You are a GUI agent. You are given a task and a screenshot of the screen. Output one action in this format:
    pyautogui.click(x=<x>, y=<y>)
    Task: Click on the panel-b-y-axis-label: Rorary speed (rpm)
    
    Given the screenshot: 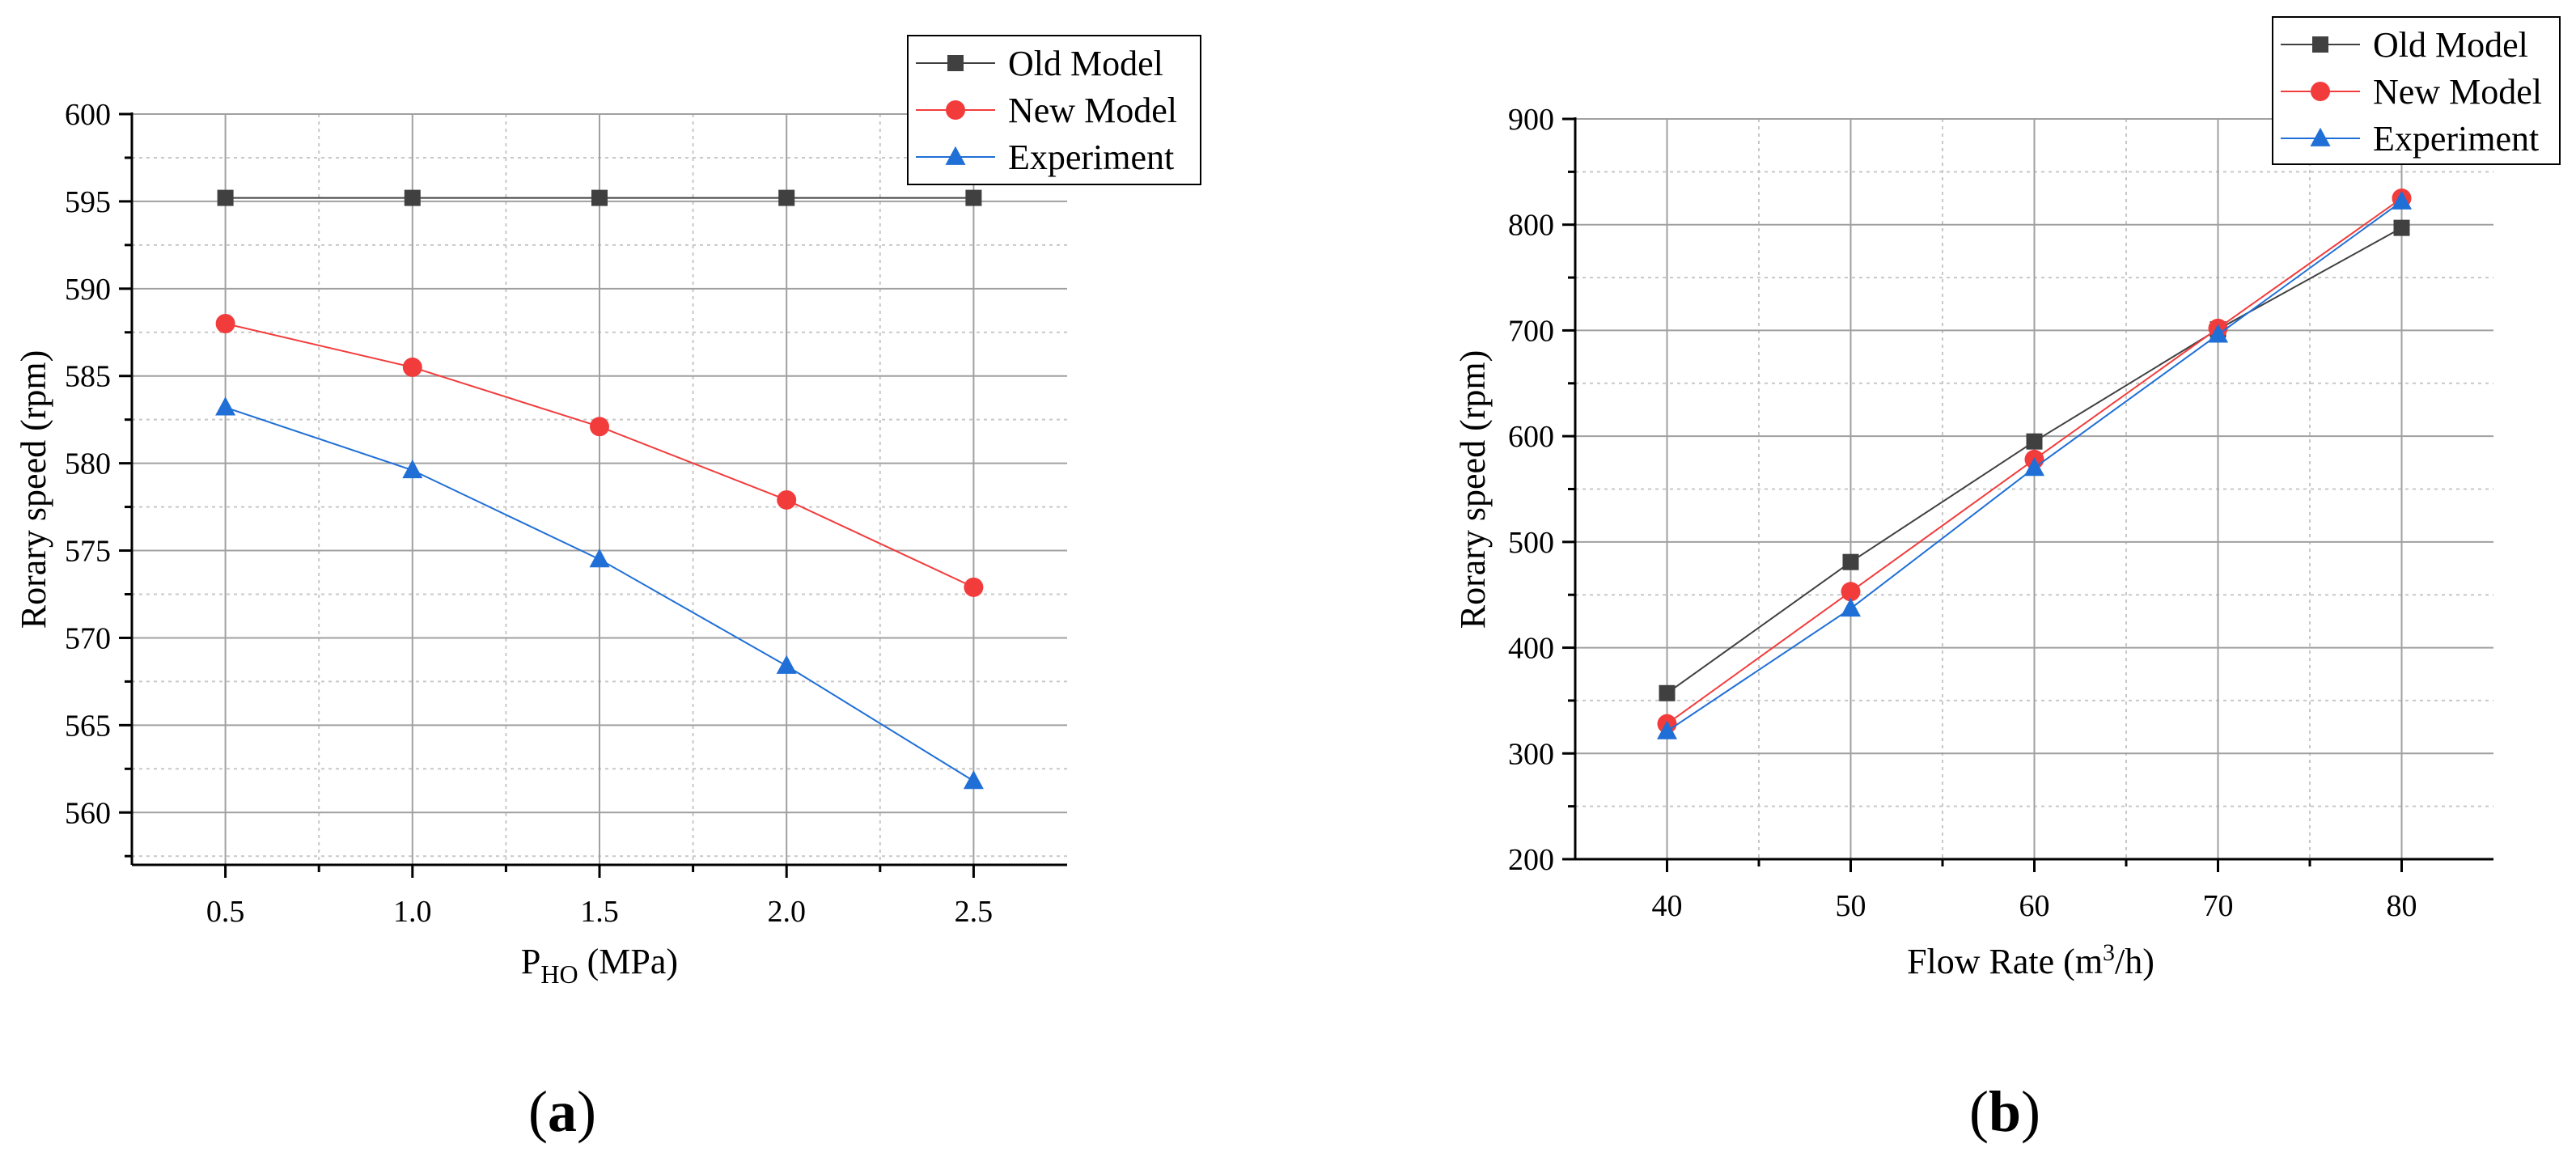 What is the action you would take?
    pyautogui.click(x=1473, y=490)
    